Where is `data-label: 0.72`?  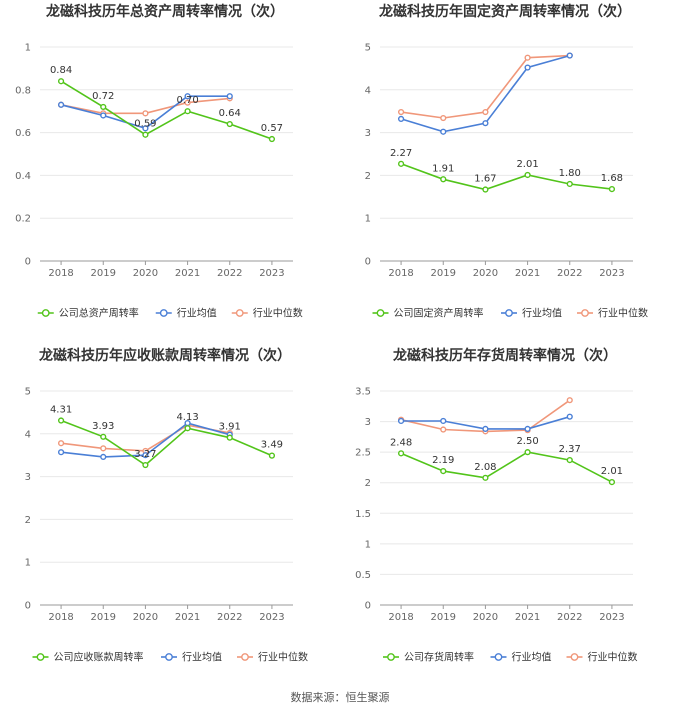 data-label: 0.72 is located at coordinates (103, 96).